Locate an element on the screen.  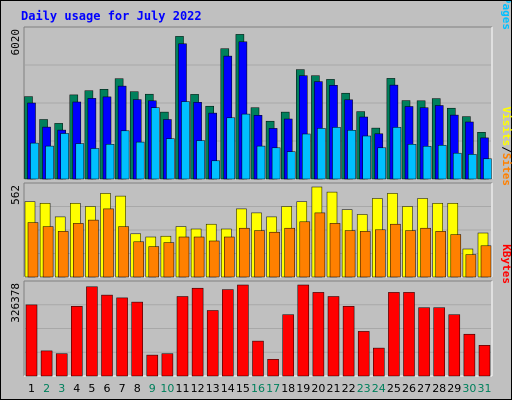
x-tick-label-day-17: 17 is located at coordinates (273, 388).